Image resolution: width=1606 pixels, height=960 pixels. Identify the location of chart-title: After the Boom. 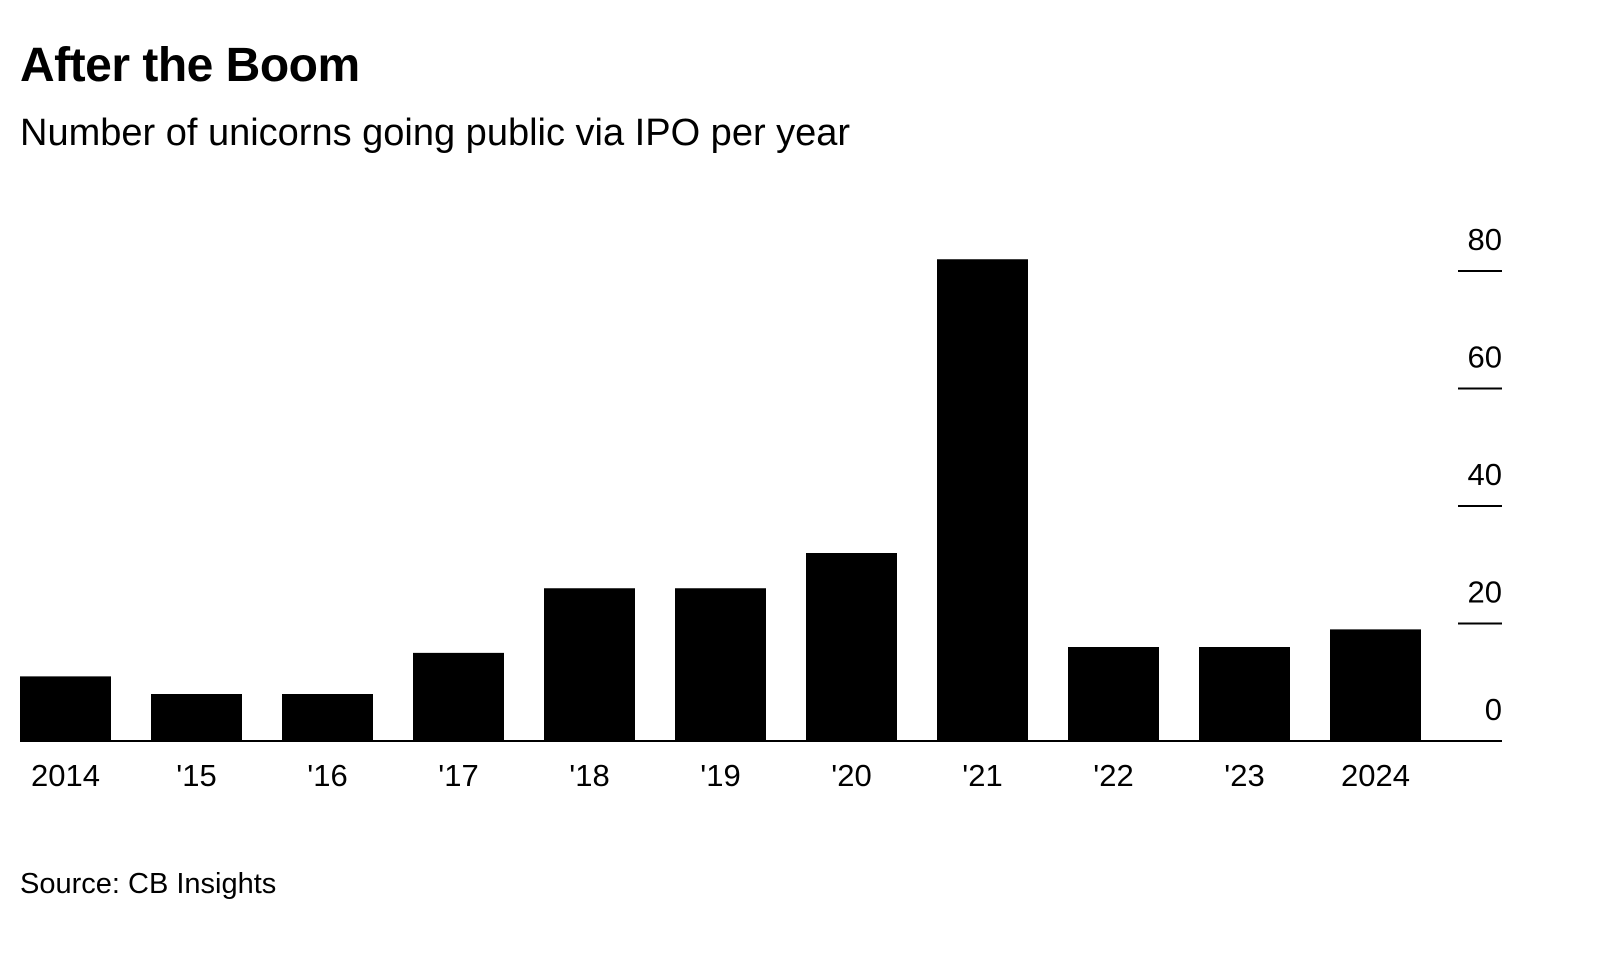
(190, 65).